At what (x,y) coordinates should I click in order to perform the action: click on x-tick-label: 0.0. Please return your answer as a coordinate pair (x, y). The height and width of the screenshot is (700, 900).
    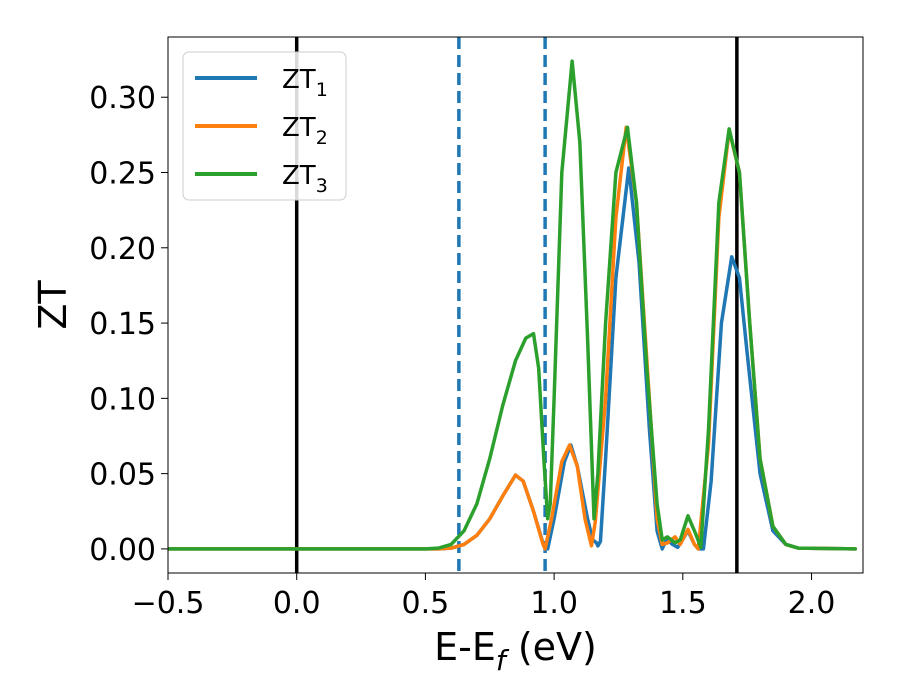
    Looking at the image, I should click on (297, 603).